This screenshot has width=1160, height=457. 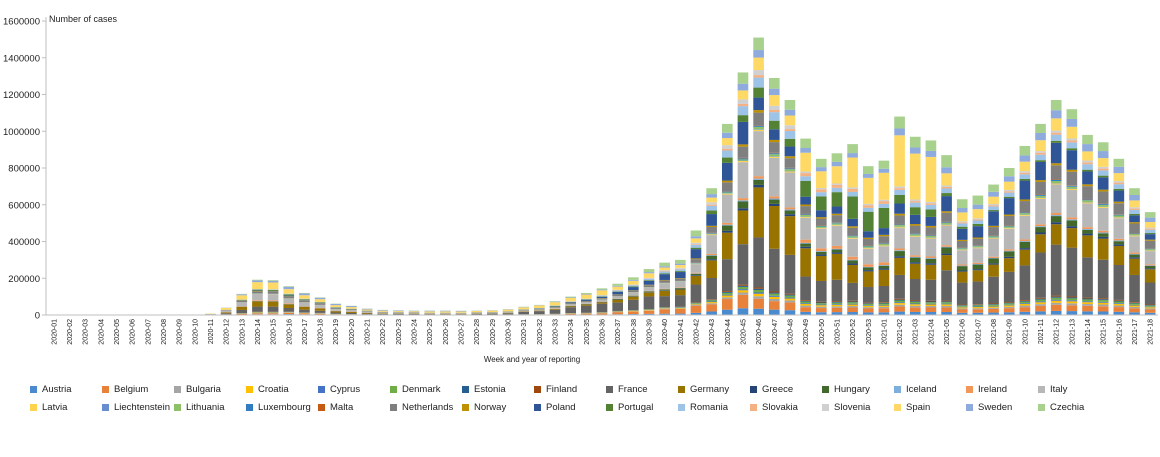 What do you see at coordinates (665, 332) in the screenshot?
I see `x-tick-label: 2020-40` at bounding box center [665, 332].